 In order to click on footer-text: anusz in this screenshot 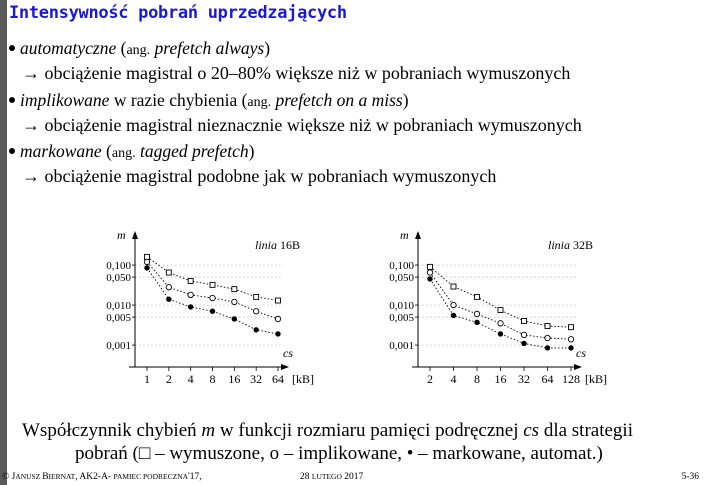, I will do `click(29, 476)`.